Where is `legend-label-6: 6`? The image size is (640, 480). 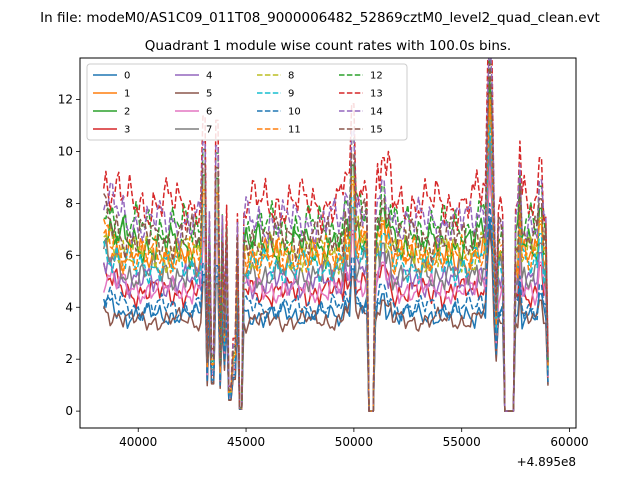
legend-label-6: 6 is located at coordinates (209, 112).